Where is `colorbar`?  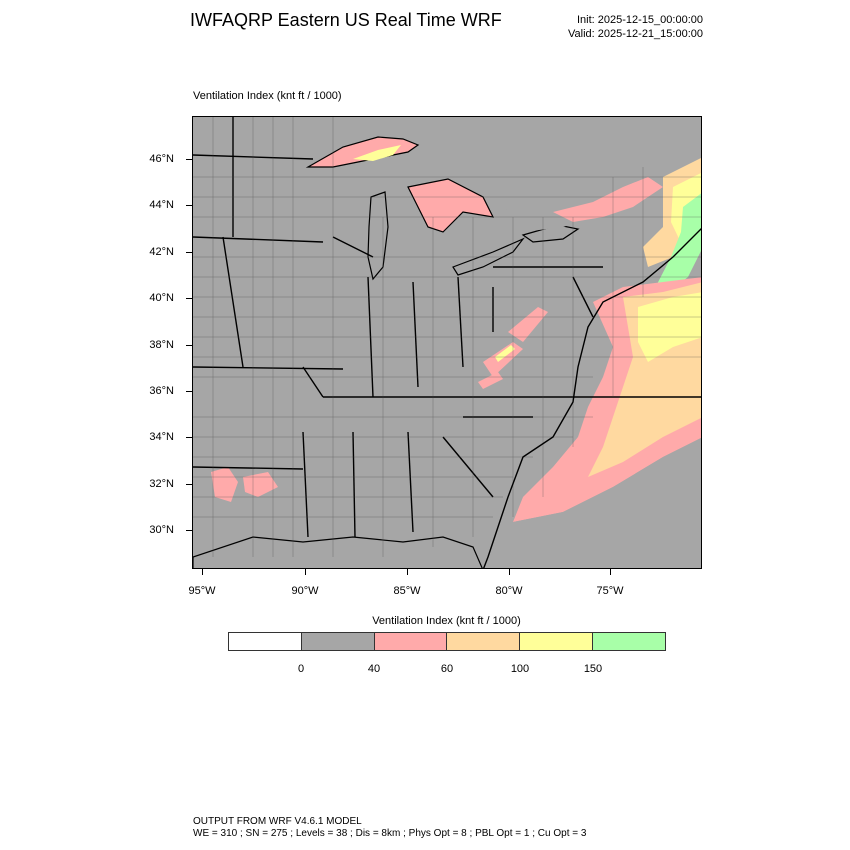
colorbar is located at coordinates (447, 641).